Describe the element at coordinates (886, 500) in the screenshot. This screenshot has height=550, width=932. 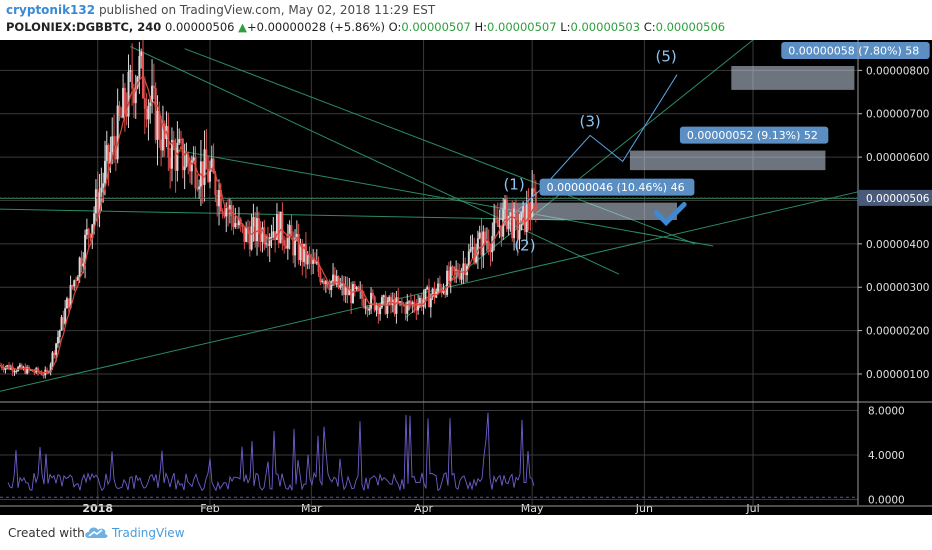
I see `osc-tick-label: 0.0000` at that location.